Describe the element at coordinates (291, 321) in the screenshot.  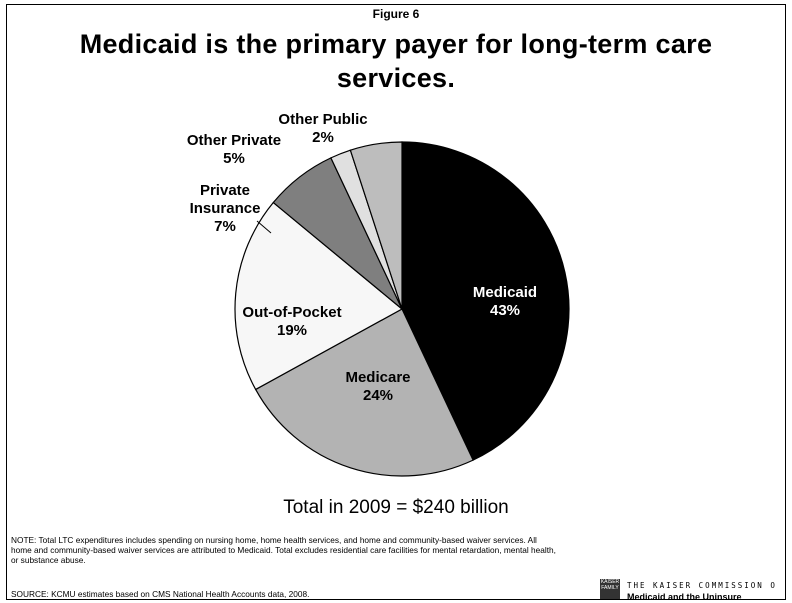
I see `slice-label-out-of-pocket: Out-of-Pocket 19%` at that location.